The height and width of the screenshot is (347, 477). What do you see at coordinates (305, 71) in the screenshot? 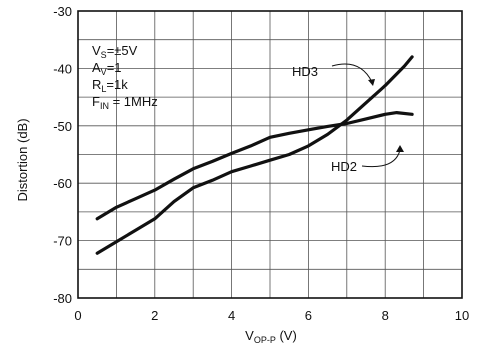
I see `series-label-hd3: HD3` at bounding box center [305, 71].